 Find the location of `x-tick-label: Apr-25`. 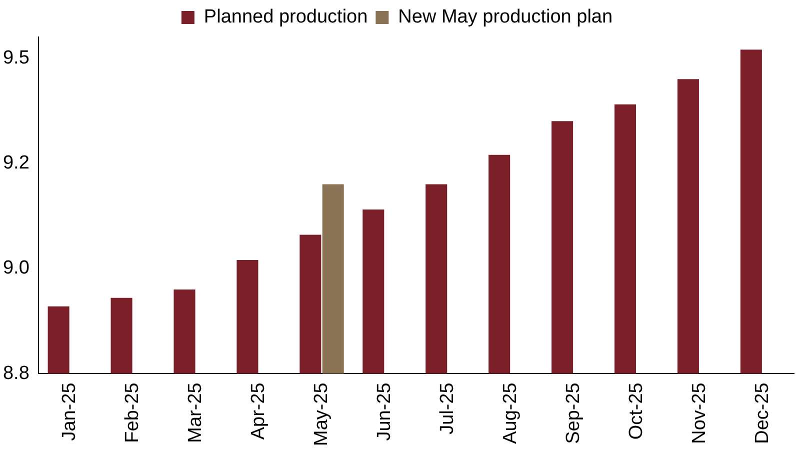

x-tick-label: Apr-25 is located at coordinates (259, 411).